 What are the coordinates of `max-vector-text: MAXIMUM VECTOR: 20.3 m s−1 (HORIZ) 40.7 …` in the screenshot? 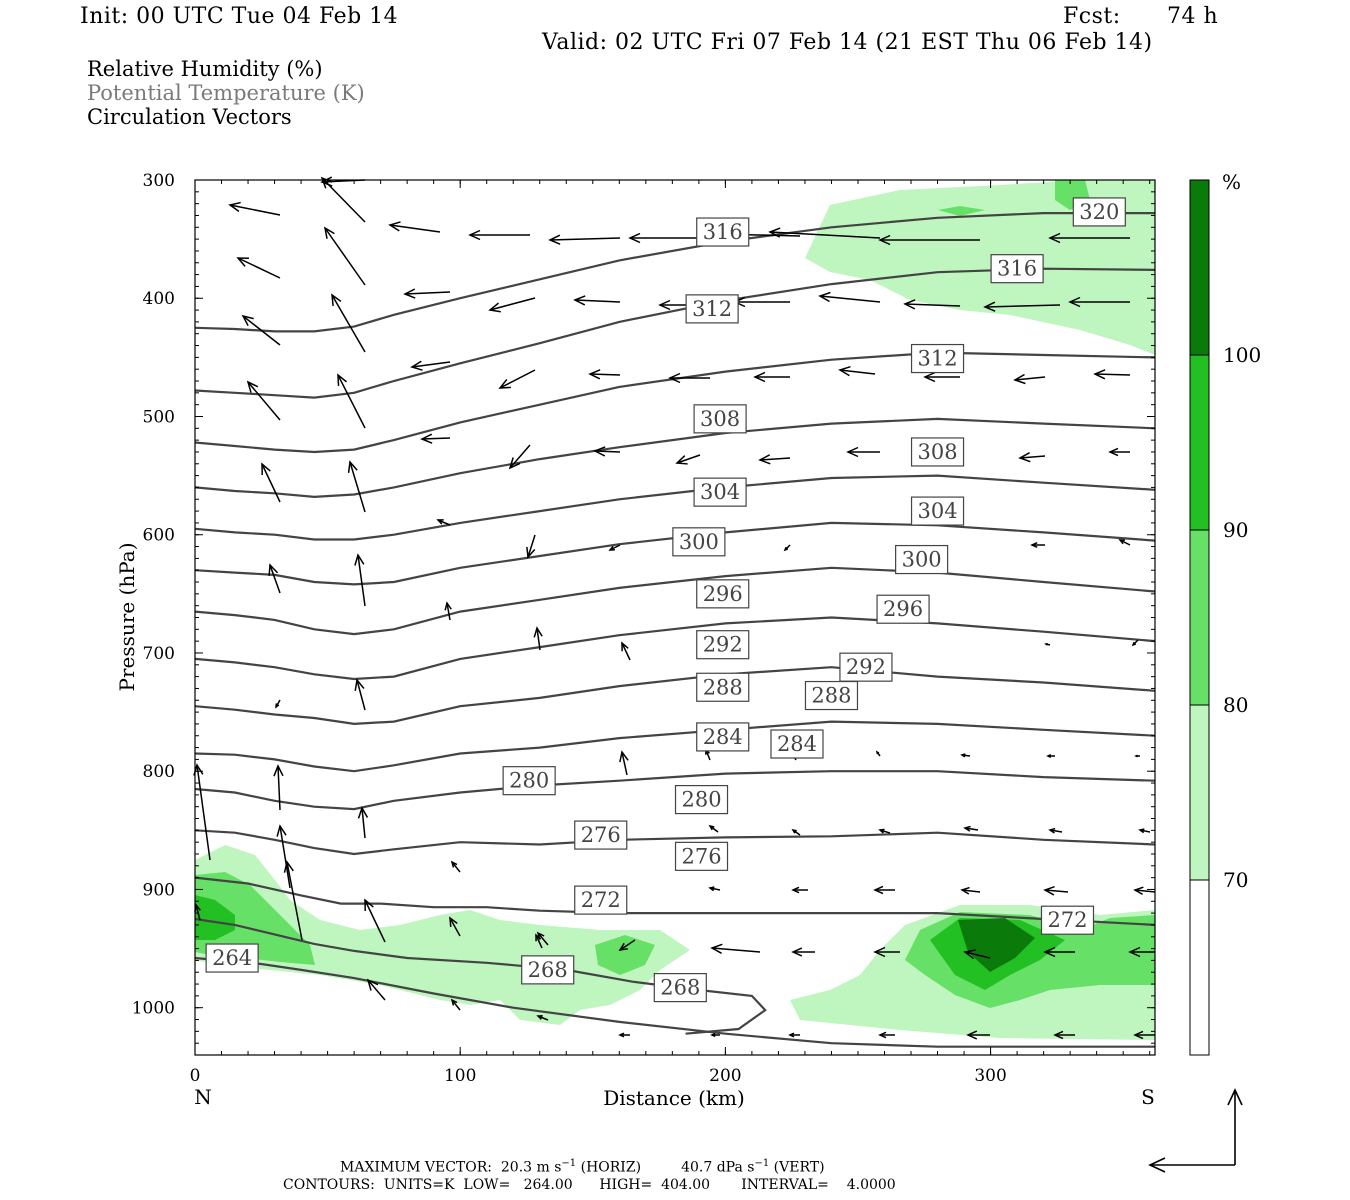 It's located at (582, 1167).